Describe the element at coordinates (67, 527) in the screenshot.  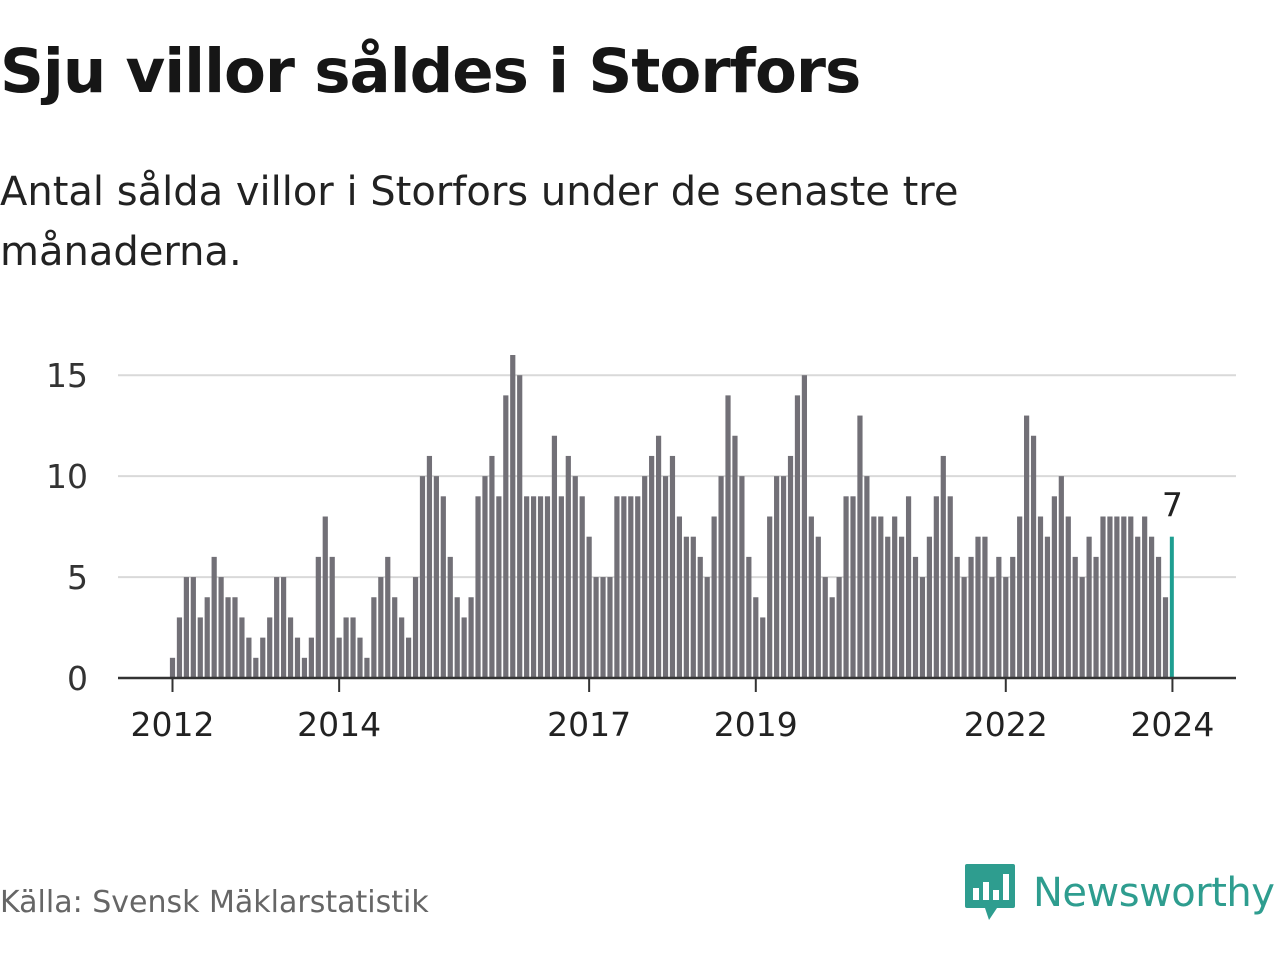
I see `y-axis-ticks: 0 5 10 15` at that location.